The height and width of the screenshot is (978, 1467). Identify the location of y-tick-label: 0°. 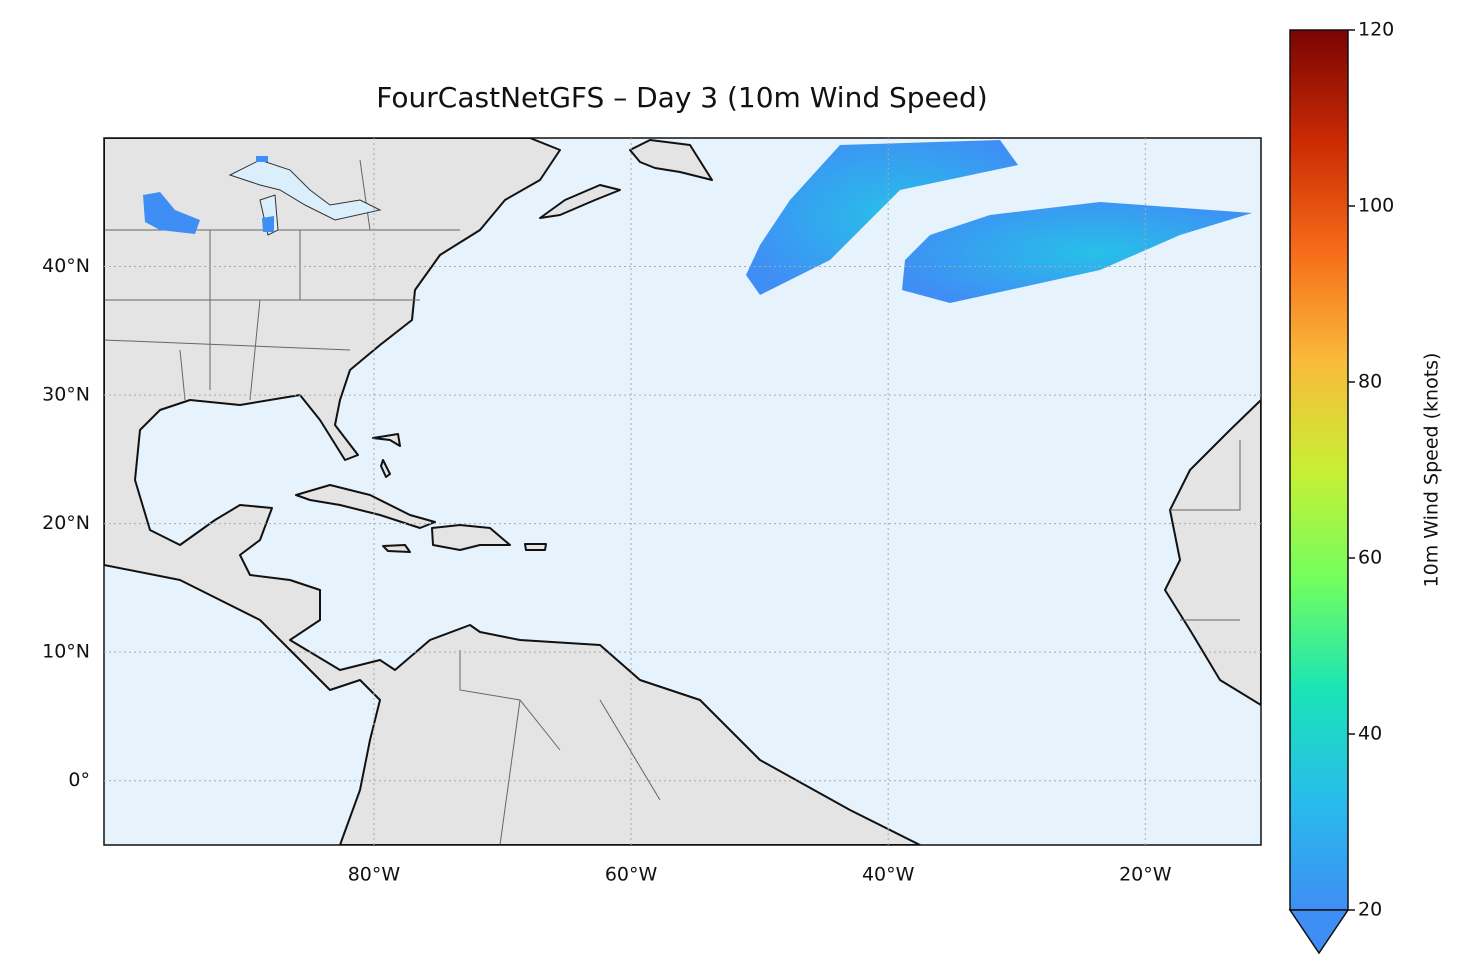
(79, 780).